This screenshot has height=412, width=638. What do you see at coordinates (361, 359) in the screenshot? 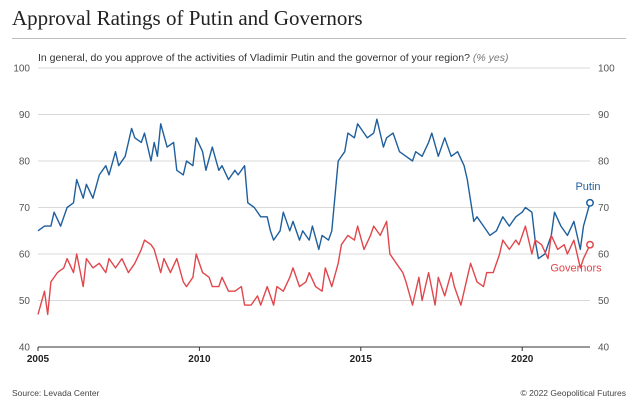
I see `x-tick-label: 2015` at bounding box center [361, 359].